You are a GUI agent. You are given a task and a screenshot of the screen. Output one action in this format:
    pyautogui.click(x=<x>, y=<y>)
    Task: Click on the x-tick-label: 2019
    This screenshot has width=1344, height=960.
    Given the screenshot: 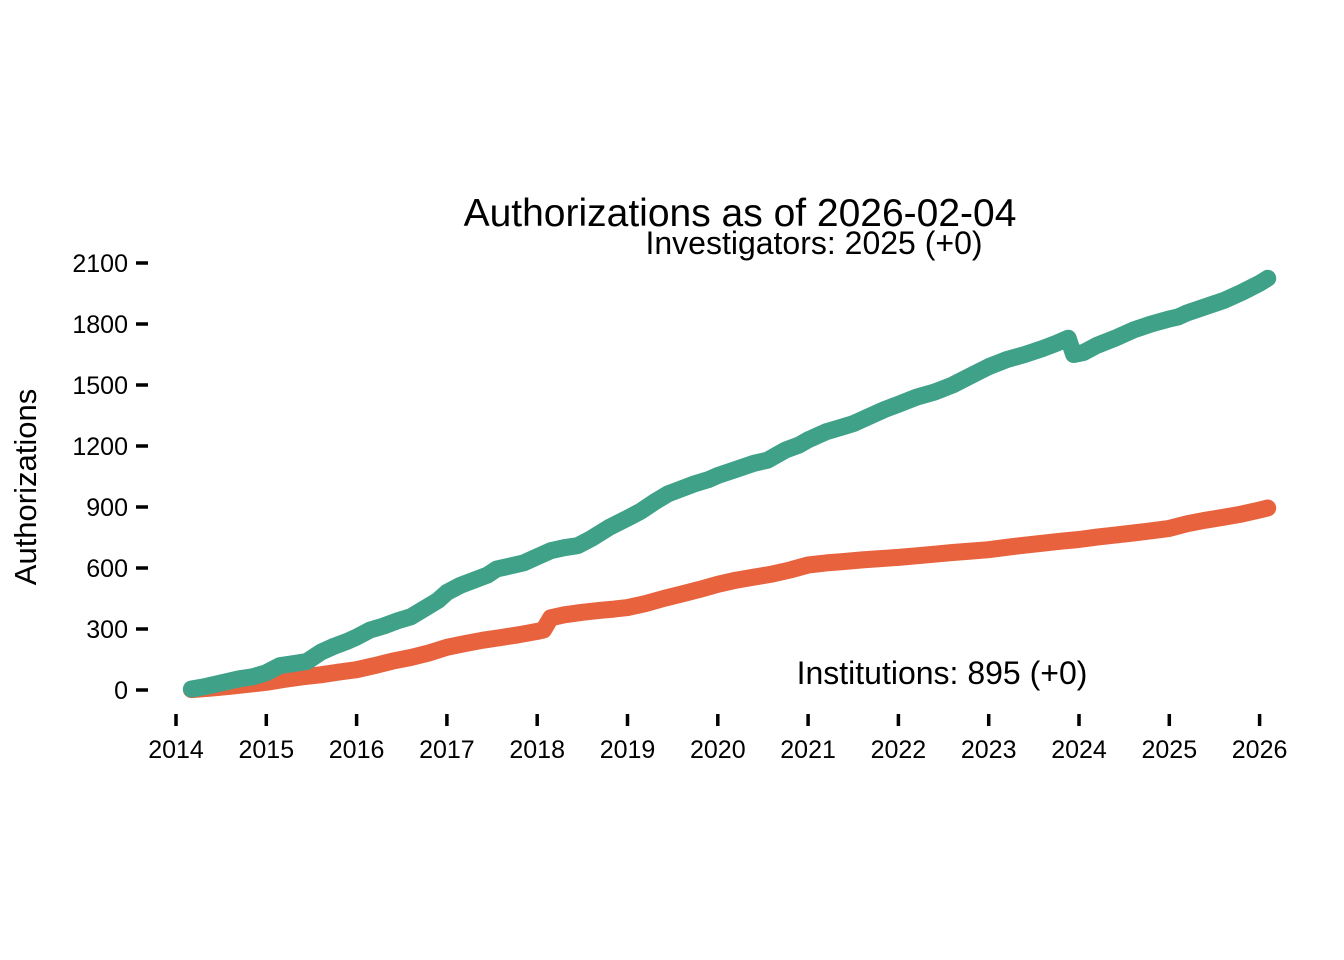 What is the action you would take?
    pyautogui.click(x=628, y=750)
    